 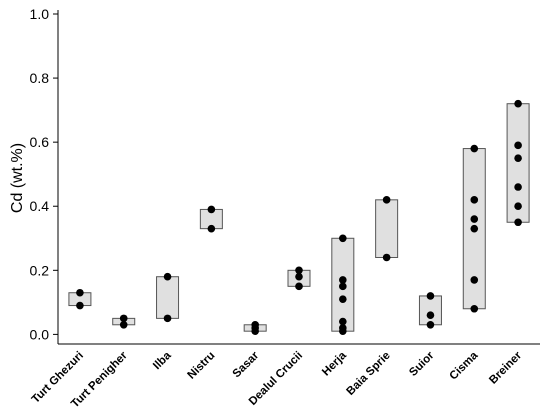 I want to click on x-tick-label: Baia Sprie, so click(x=368, y=374).